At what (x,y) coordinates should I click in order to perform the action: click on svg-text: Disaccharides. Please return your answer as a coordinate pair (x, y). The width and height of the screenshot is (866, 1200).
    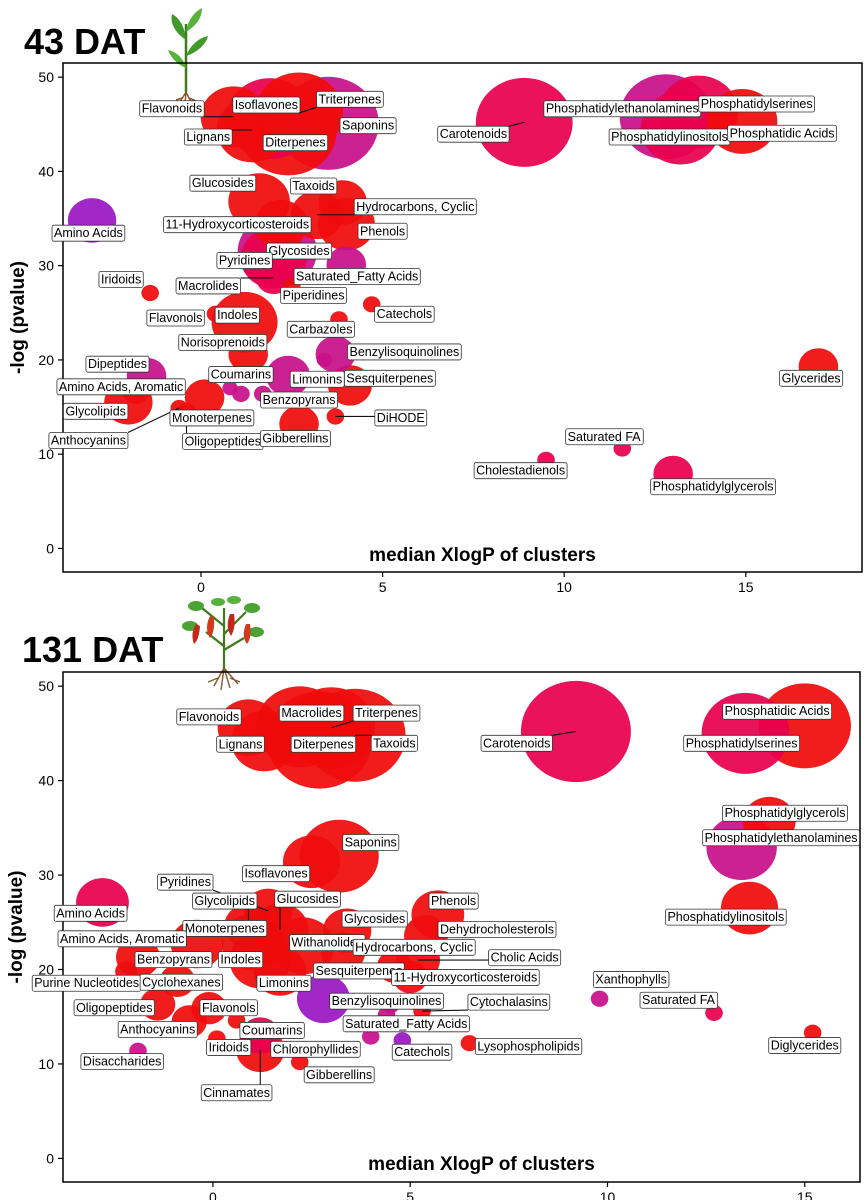
    Looking at the image, I should click on (122, 1062).